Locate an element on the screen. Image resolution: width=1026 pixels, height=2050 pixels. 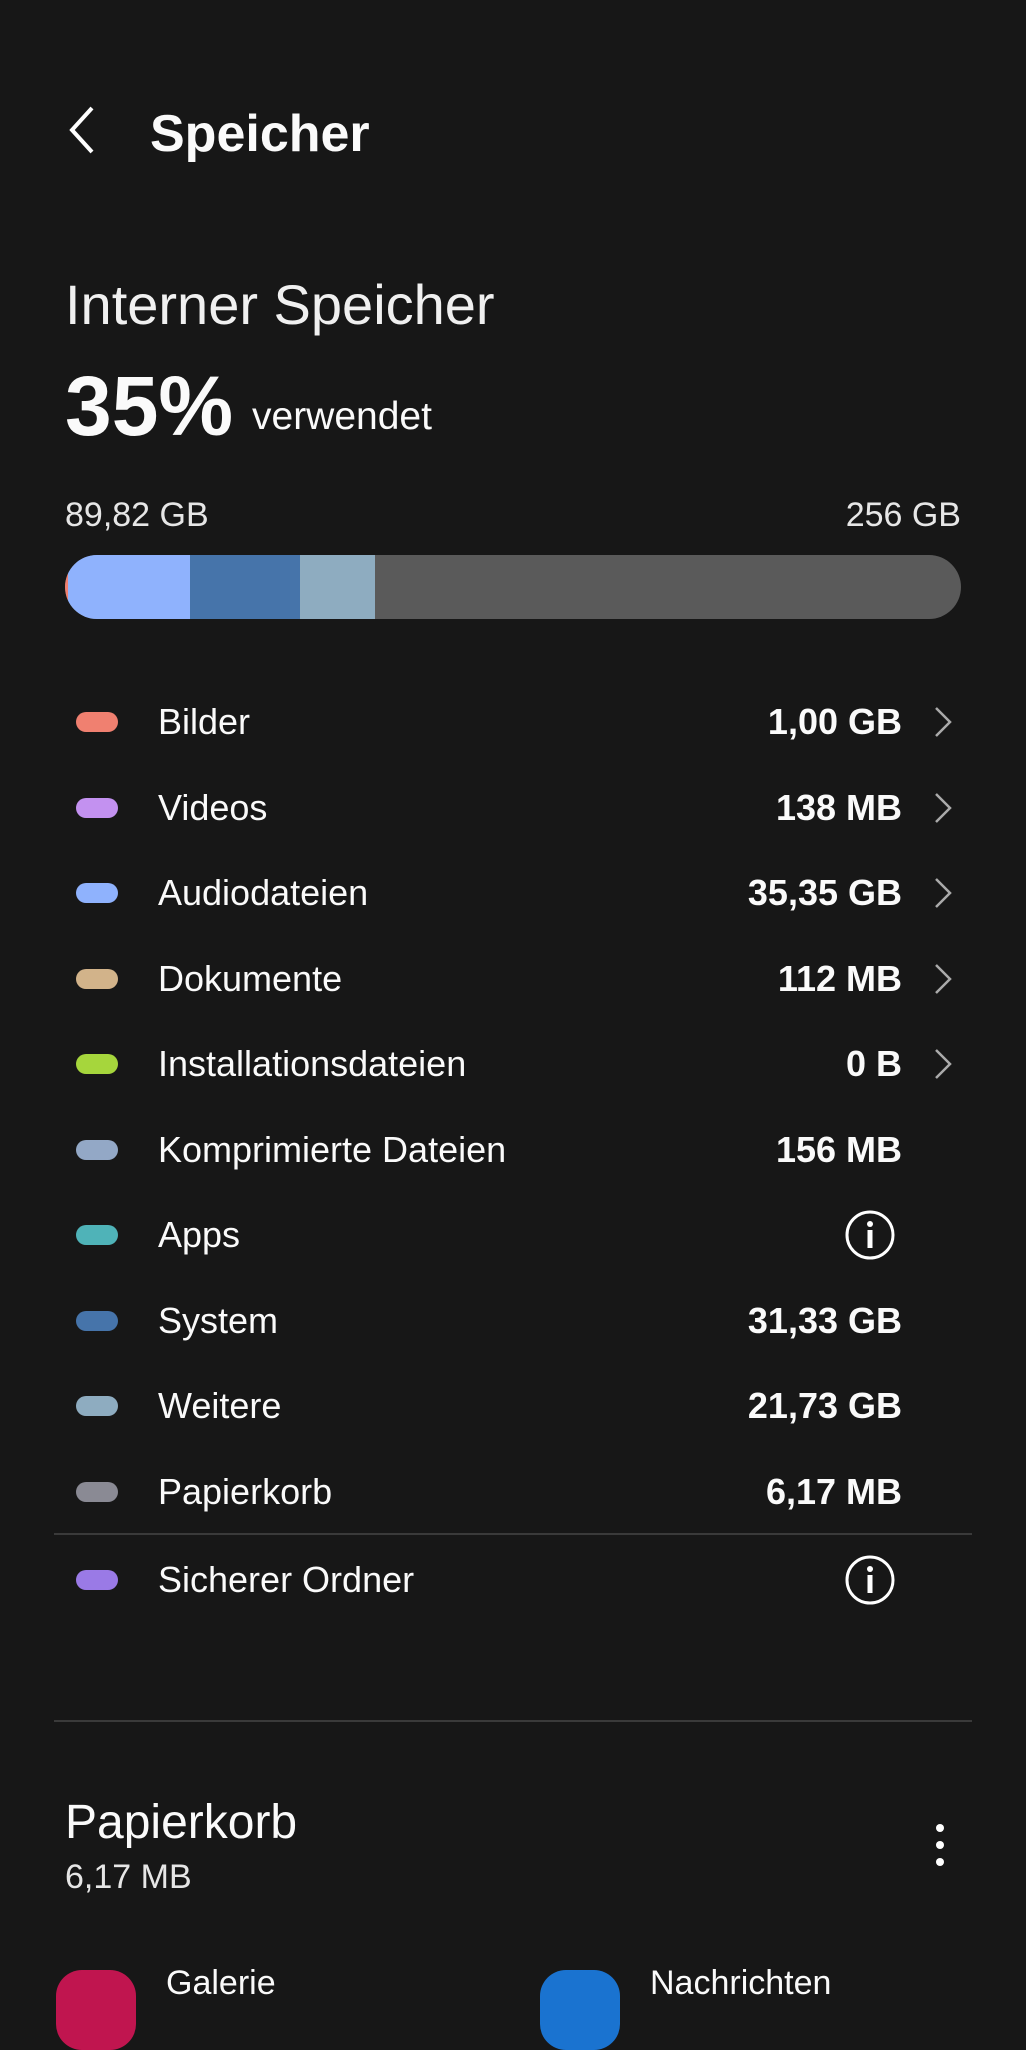
bar-segment-bilder is located at coordinates (66, 587).